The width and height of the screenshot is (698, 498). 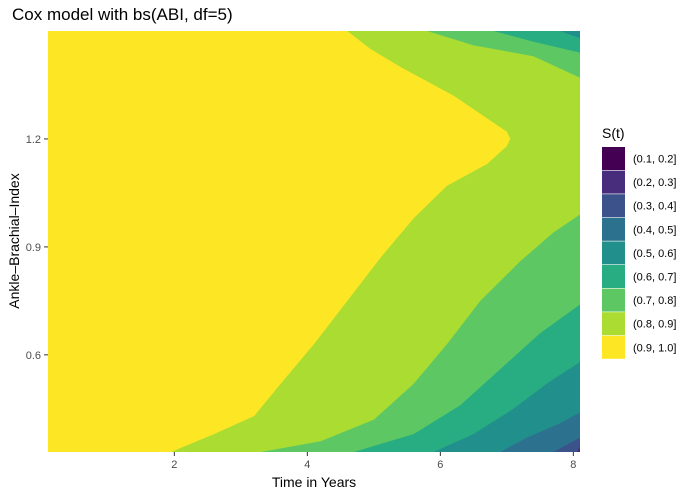 I want to click on region-below-0.4, so click(x=540, y=432).